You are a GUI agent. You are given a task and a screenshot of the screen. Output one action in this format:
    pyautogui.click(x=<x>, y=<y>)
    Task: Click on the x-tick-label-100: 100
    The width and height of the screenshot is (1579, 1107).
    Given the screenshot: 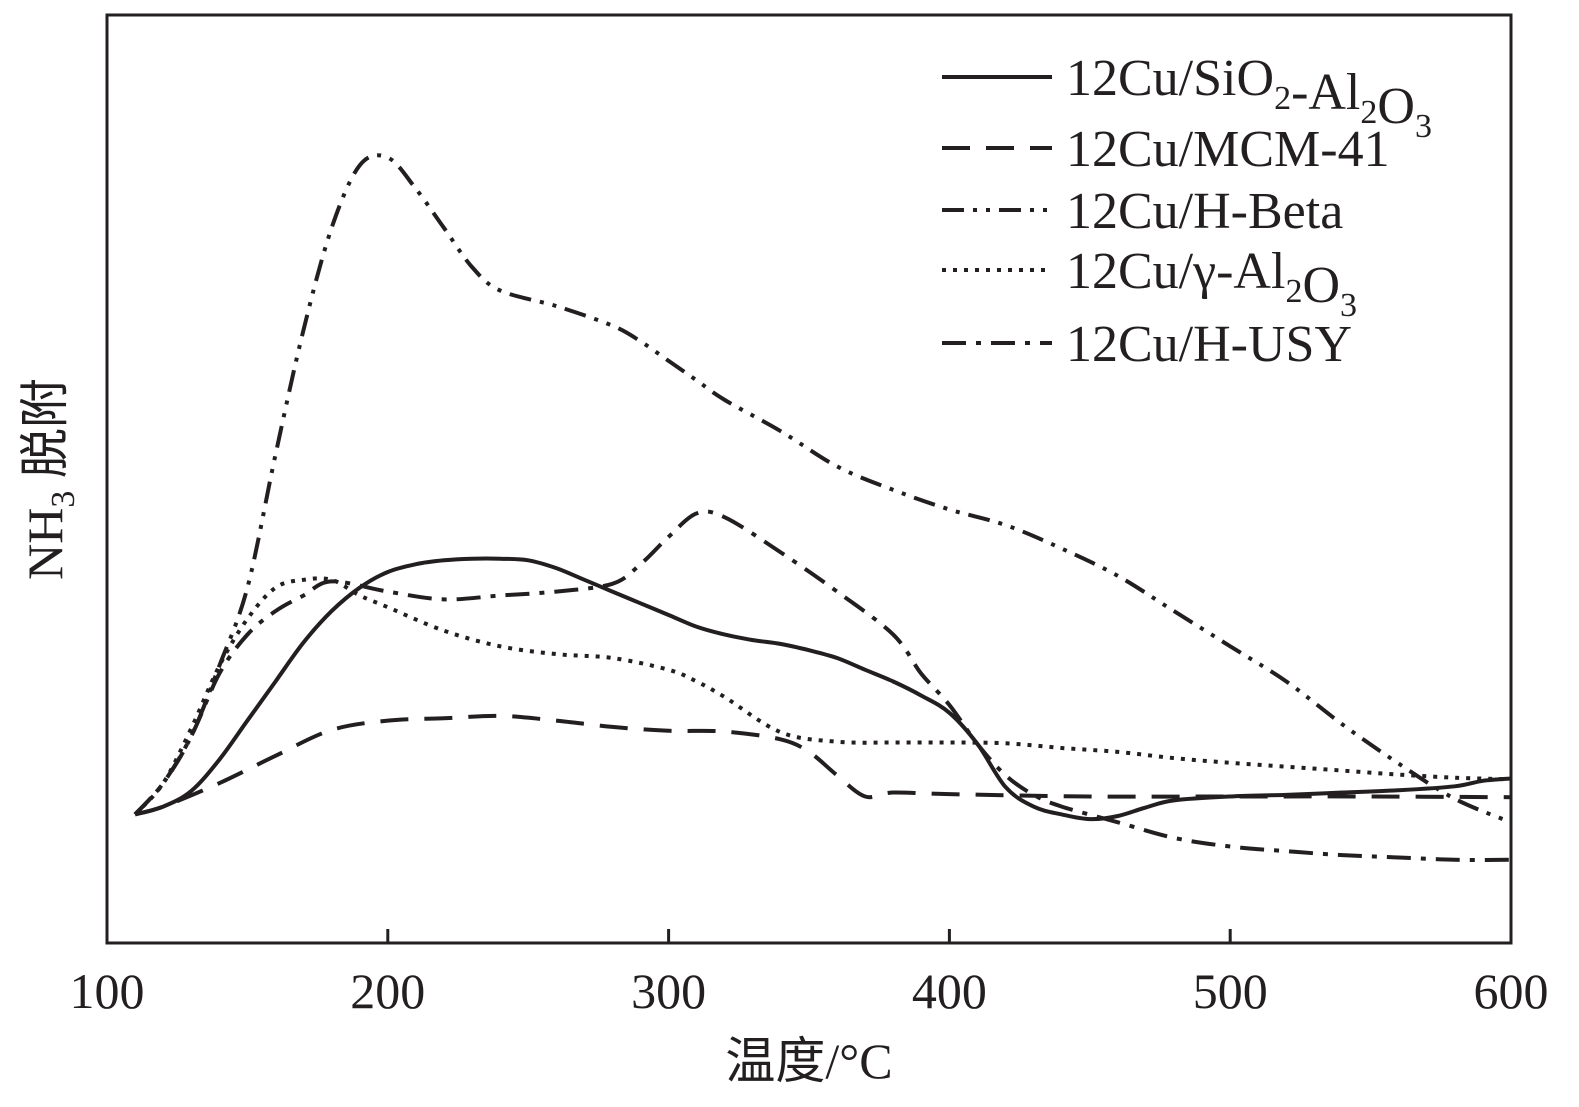 What is the action you would take?
    pyautogui.click(x=107, y=991)
    